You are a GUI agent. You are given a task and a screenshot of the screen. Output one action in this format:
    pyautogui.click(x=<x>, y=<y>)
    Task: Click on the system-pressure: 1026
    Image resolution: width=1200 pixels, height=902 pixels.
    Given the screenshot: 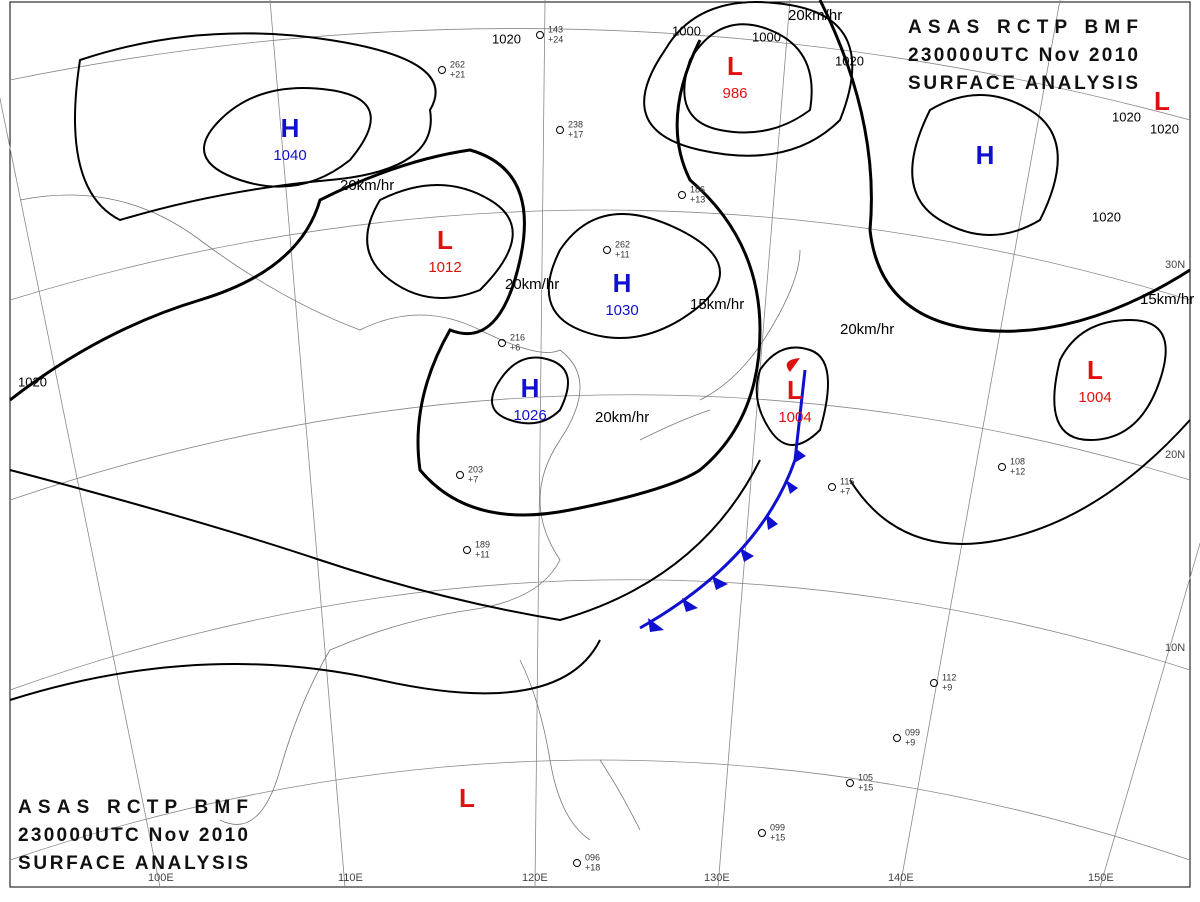 What is the action you would take?
    pyautogui.click(x=529, y=415)
    